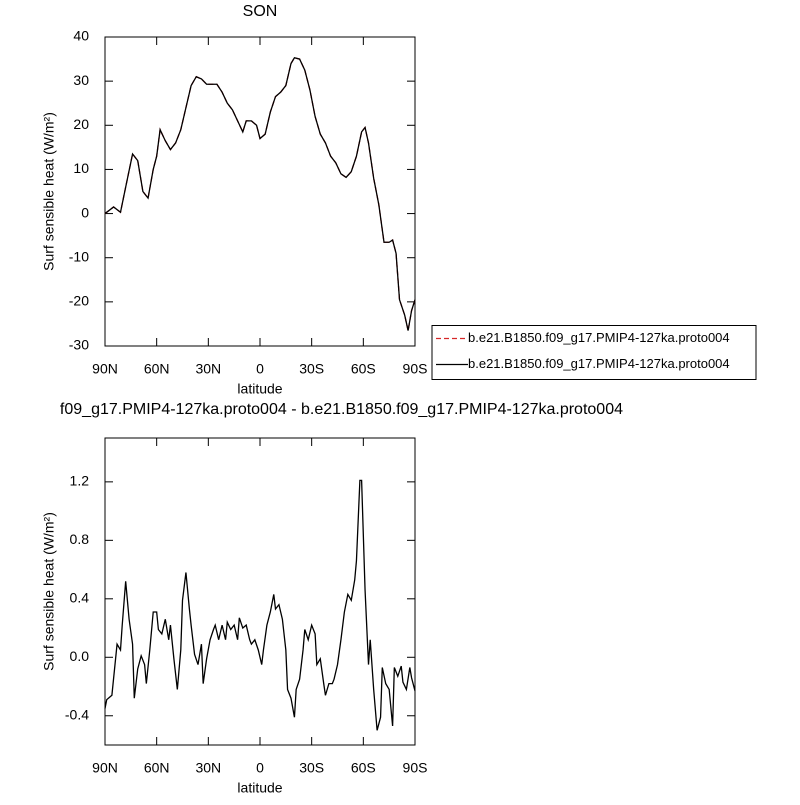 The height and width of the screenshot is (805, 800). Describe the element at coordinates (81, 80) in the screenshot. I see `y-tick-label: 30` at that location.